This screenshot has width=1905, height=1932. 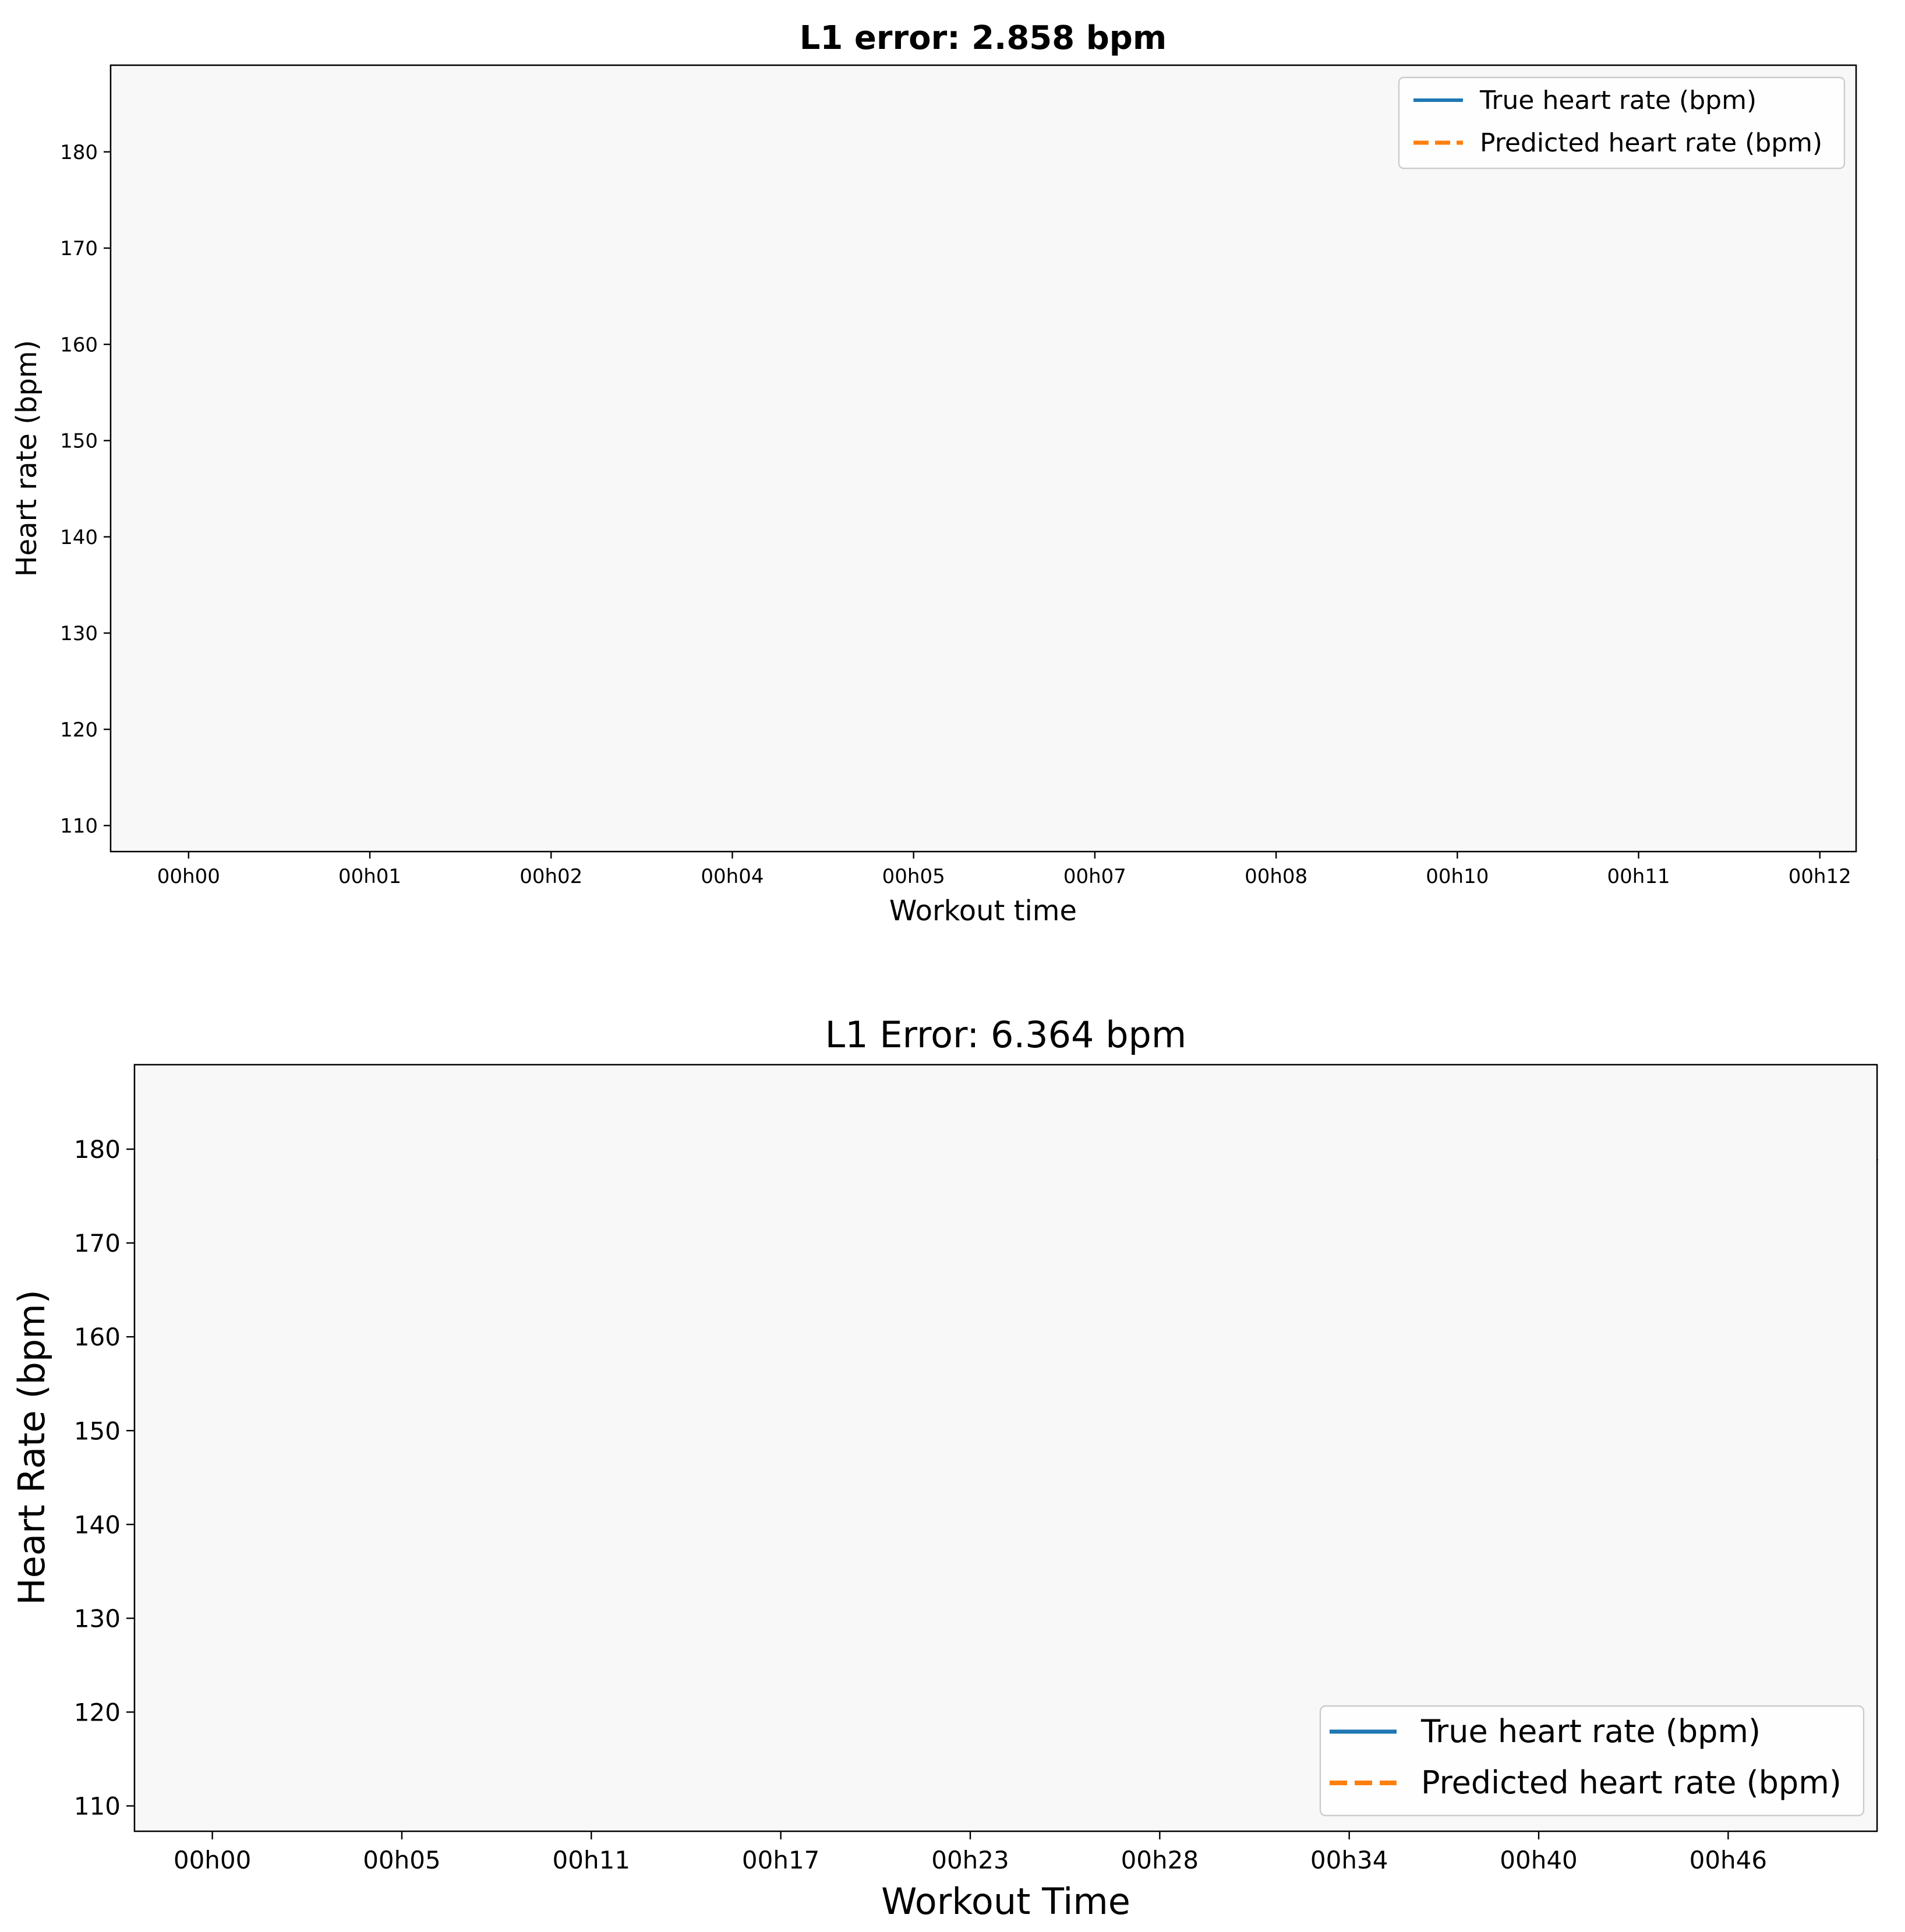 I want to click on x-tick-label: 00h04, so click(x=732, y=876).